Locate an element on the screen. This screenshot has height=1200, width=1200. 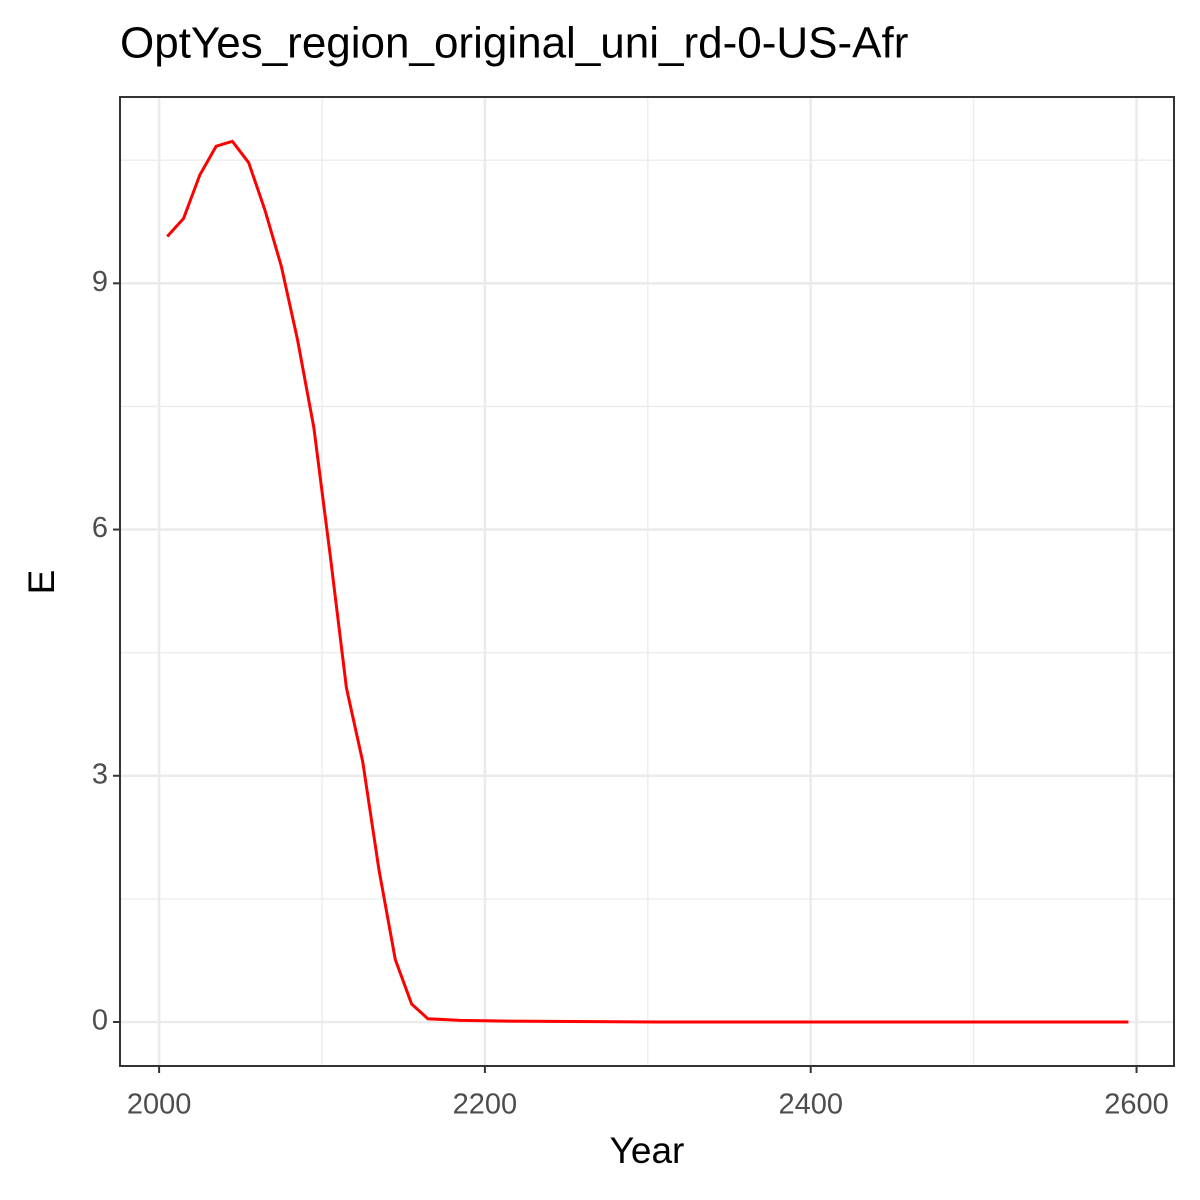
y-tick-label: 0 is located at coordinates (100, 1021).